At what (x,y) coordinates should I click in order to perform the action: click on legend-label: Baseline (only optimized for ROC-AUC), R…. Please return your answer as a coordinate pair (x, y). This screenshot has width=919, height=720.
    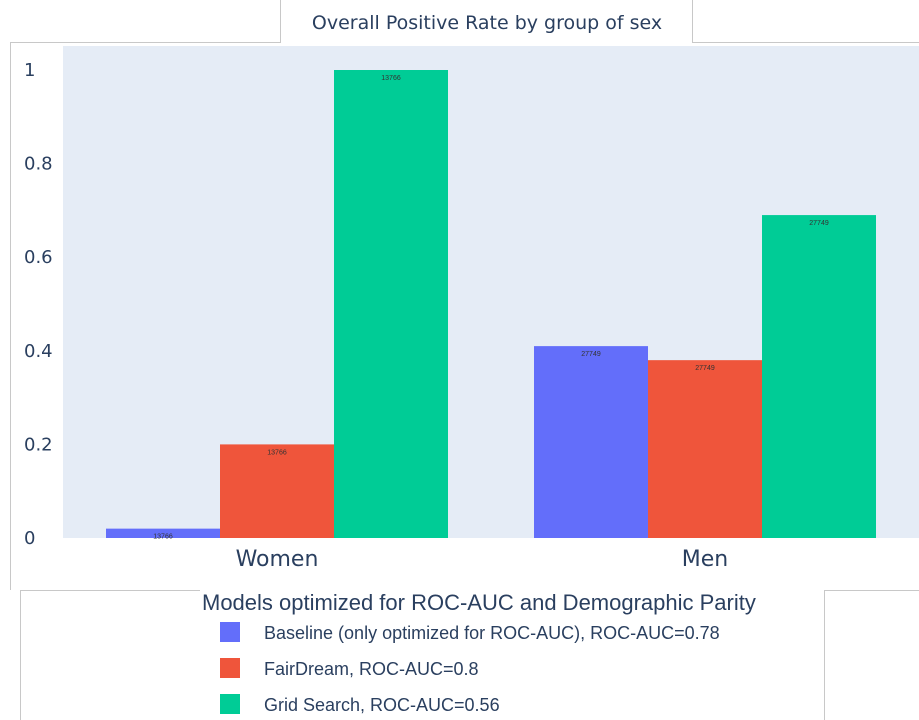
    Looking at the image, I should click on (492, 633).